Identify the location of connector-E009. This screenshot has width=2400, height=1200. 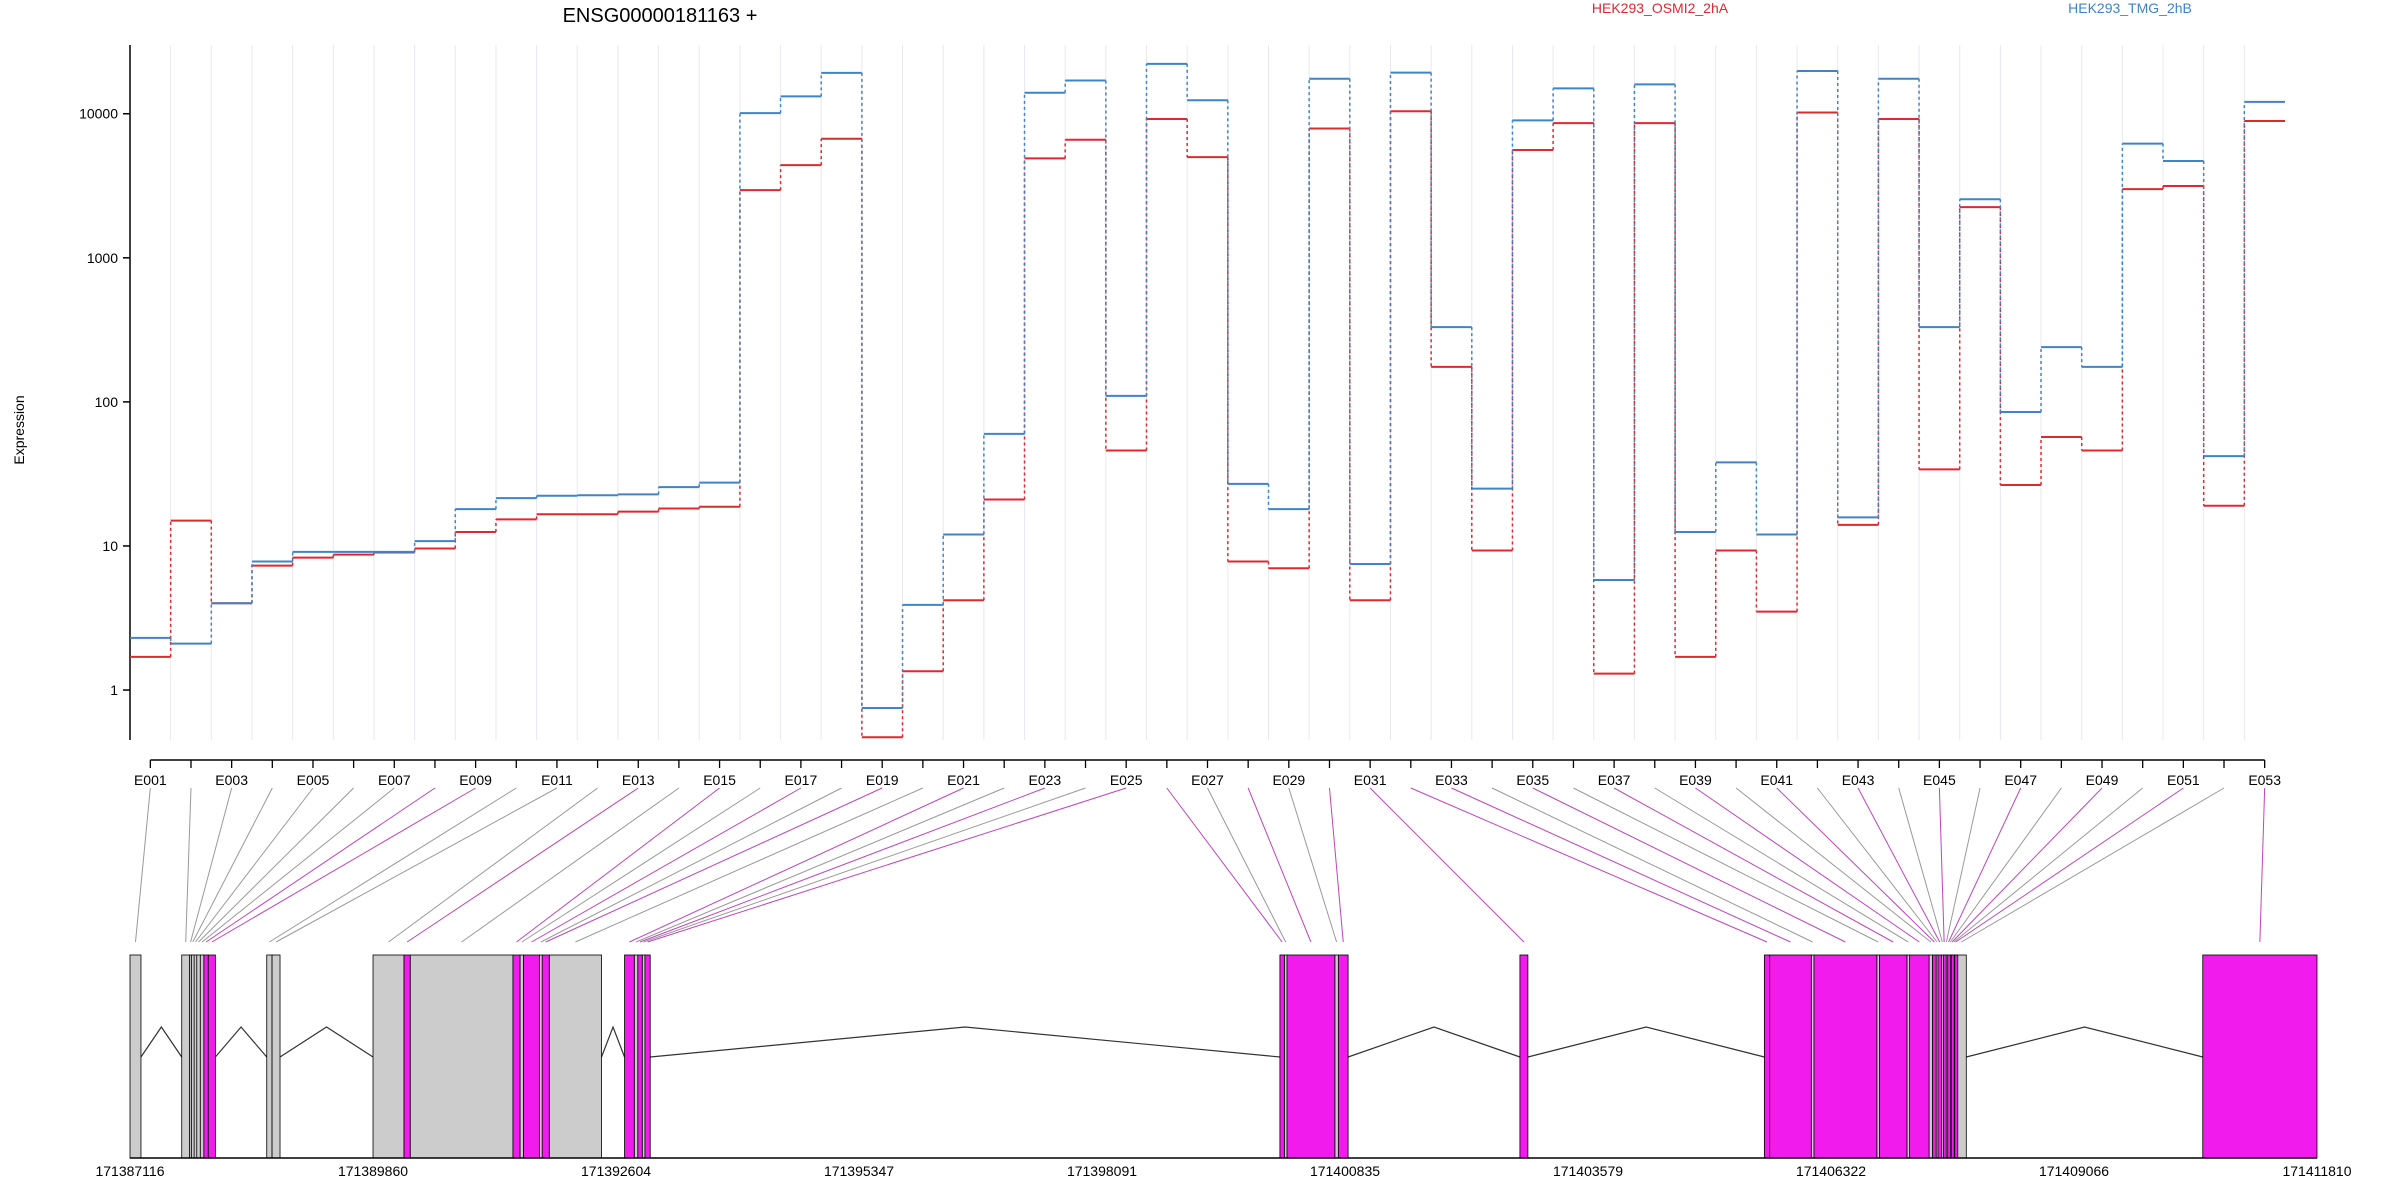
(343, 865).